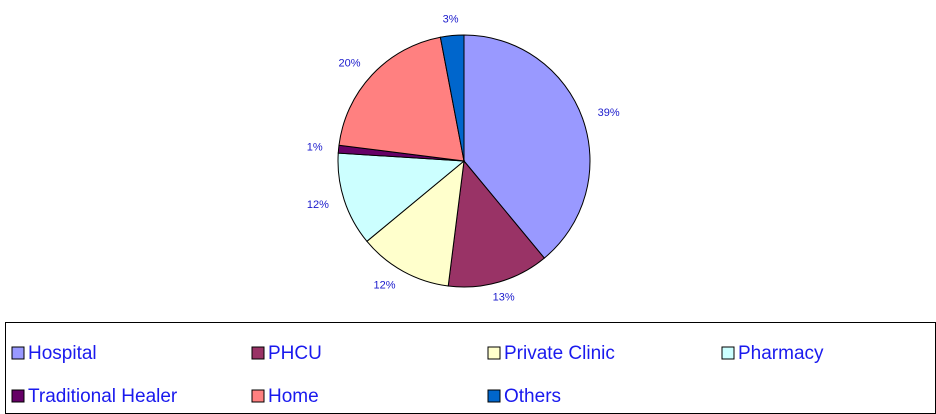 The width and height of the screenshot is (936, 414). What do you see at coordinates (103, 396) in the screenshot?
I see `legend-label: Traditional Healer` at bounding box center [103, 396].